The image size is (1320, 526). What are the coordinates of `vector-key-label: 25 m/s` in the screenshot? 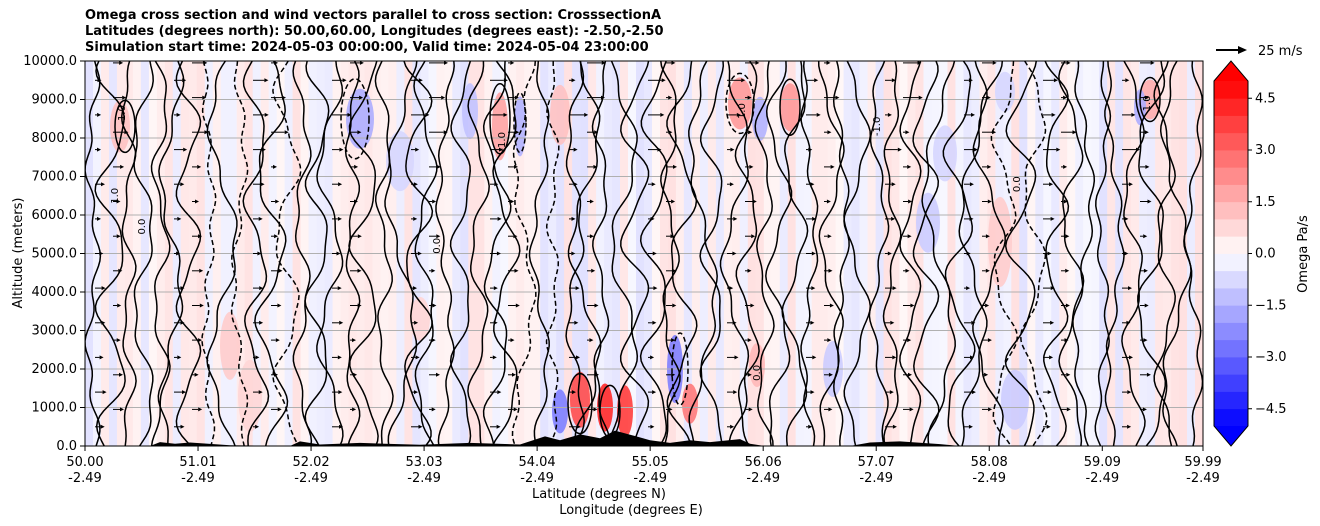 It's located at (1280, 51).